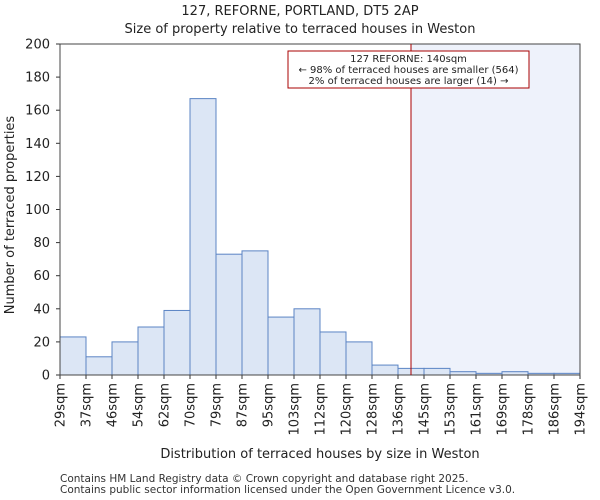  I want to click on y-tick-label: 20, so click(41, 342).